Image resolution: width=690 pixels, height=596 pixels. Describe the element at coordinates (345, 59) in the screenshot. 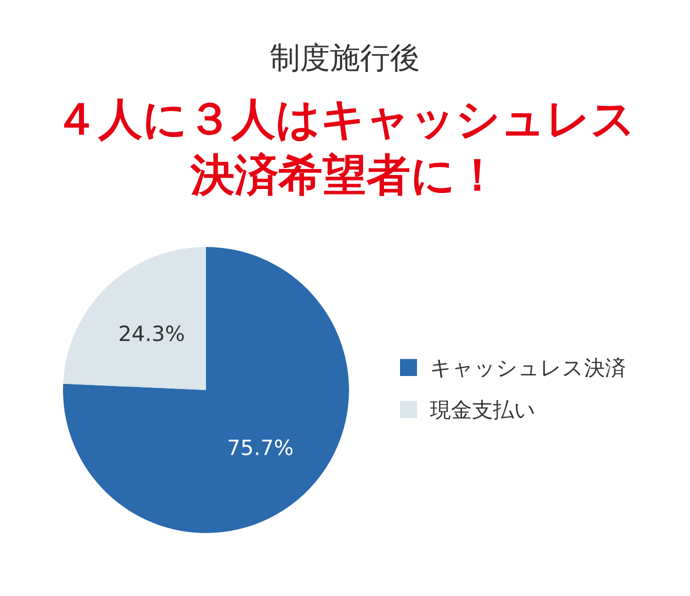

I see `chart-title: 制度施行後` at that location.